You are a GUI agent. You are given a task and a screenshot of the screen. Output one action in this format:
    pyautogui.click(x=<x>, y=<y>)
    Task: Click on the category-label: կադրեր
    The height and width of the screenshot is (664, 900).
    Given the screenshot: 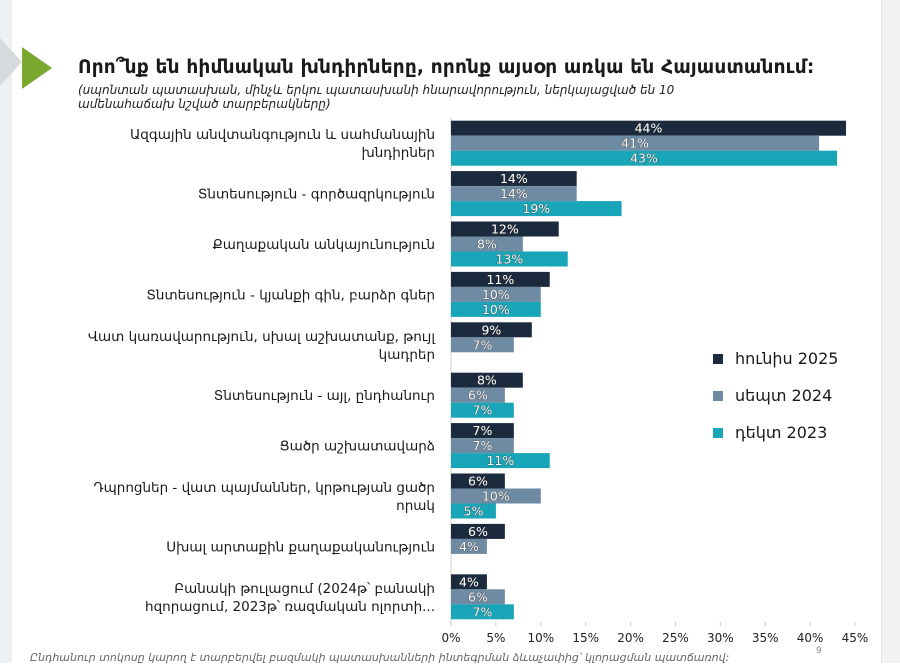 What is the action you would take?
    pyautogui.click(x=407, y=355)
    